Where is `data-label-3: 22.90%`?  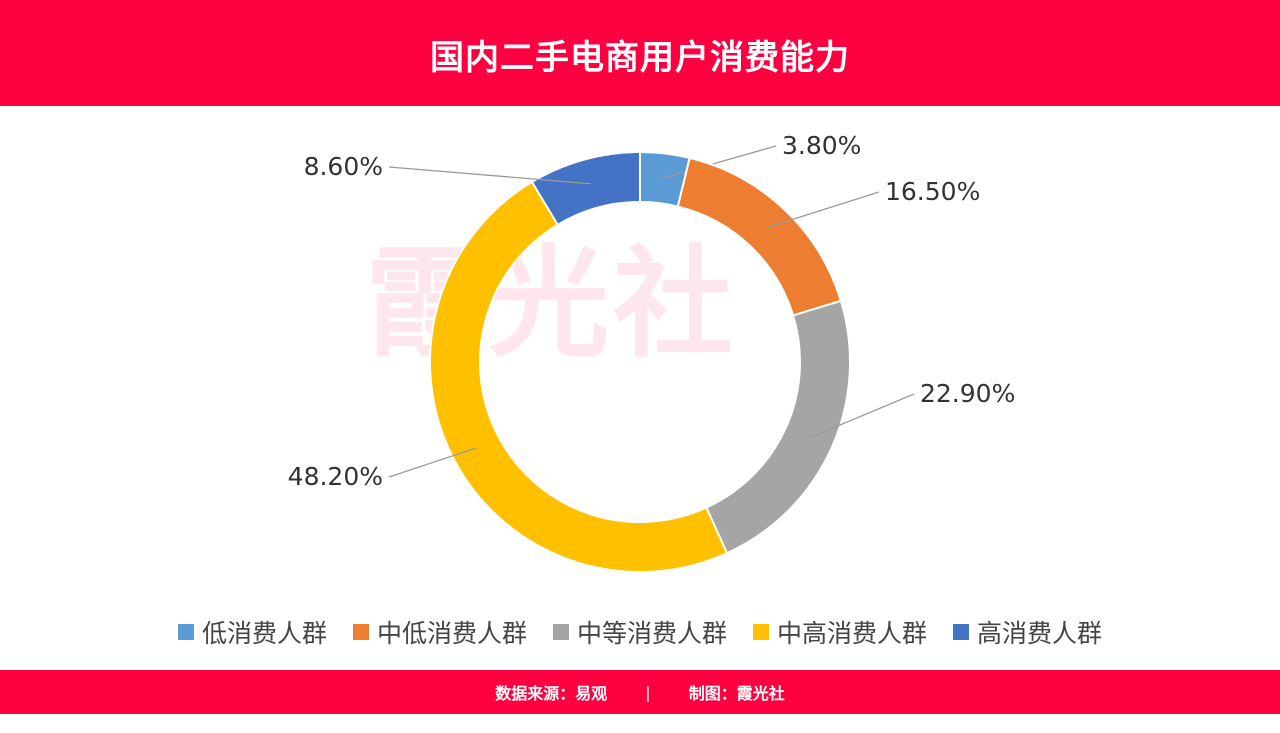 data-label-3: 22.90% is located at coordinates (967, 393).